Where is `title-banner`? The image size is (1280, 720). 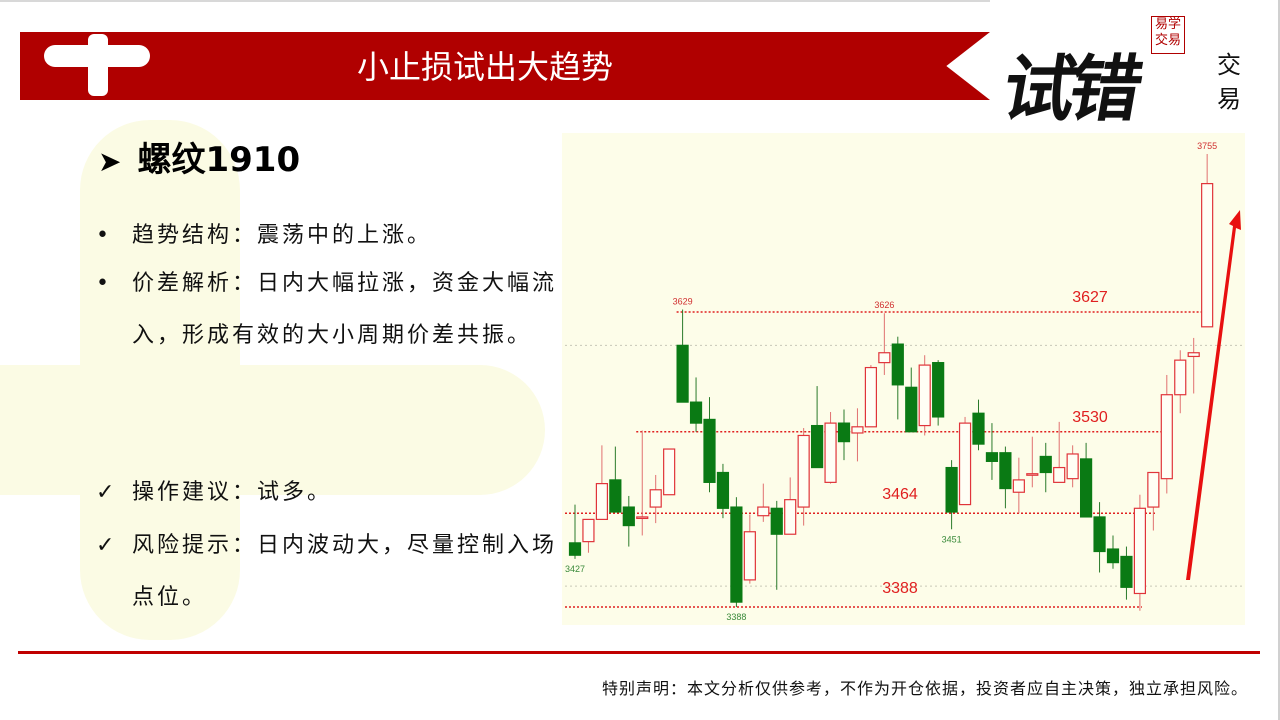 title-banner is located at coordinates (505, 66).